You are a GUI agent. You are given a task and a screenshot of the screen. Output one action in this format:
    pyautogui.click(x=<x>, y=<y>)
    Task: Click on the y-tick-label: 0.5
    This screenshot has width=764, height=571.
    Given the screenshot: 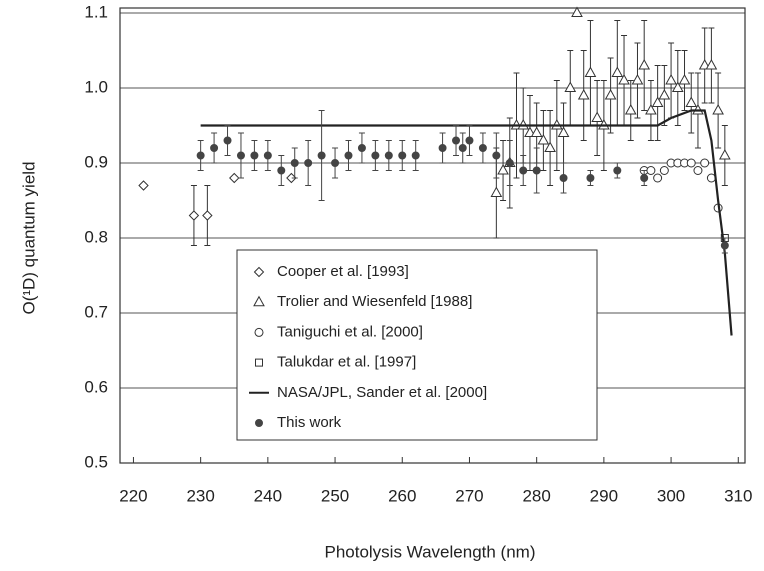 What is the action you would take?
    pyautogui.click(x=96, y=461)
    